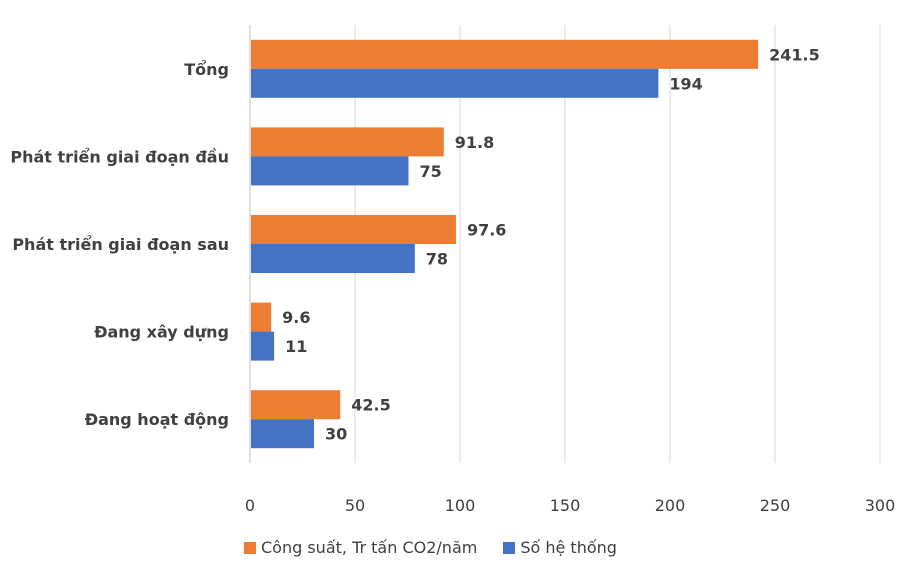 Image resolution: width=900 pixels, height=584 pixels. I want to click on category-label: Đang hoạt động, so click(157, 419).